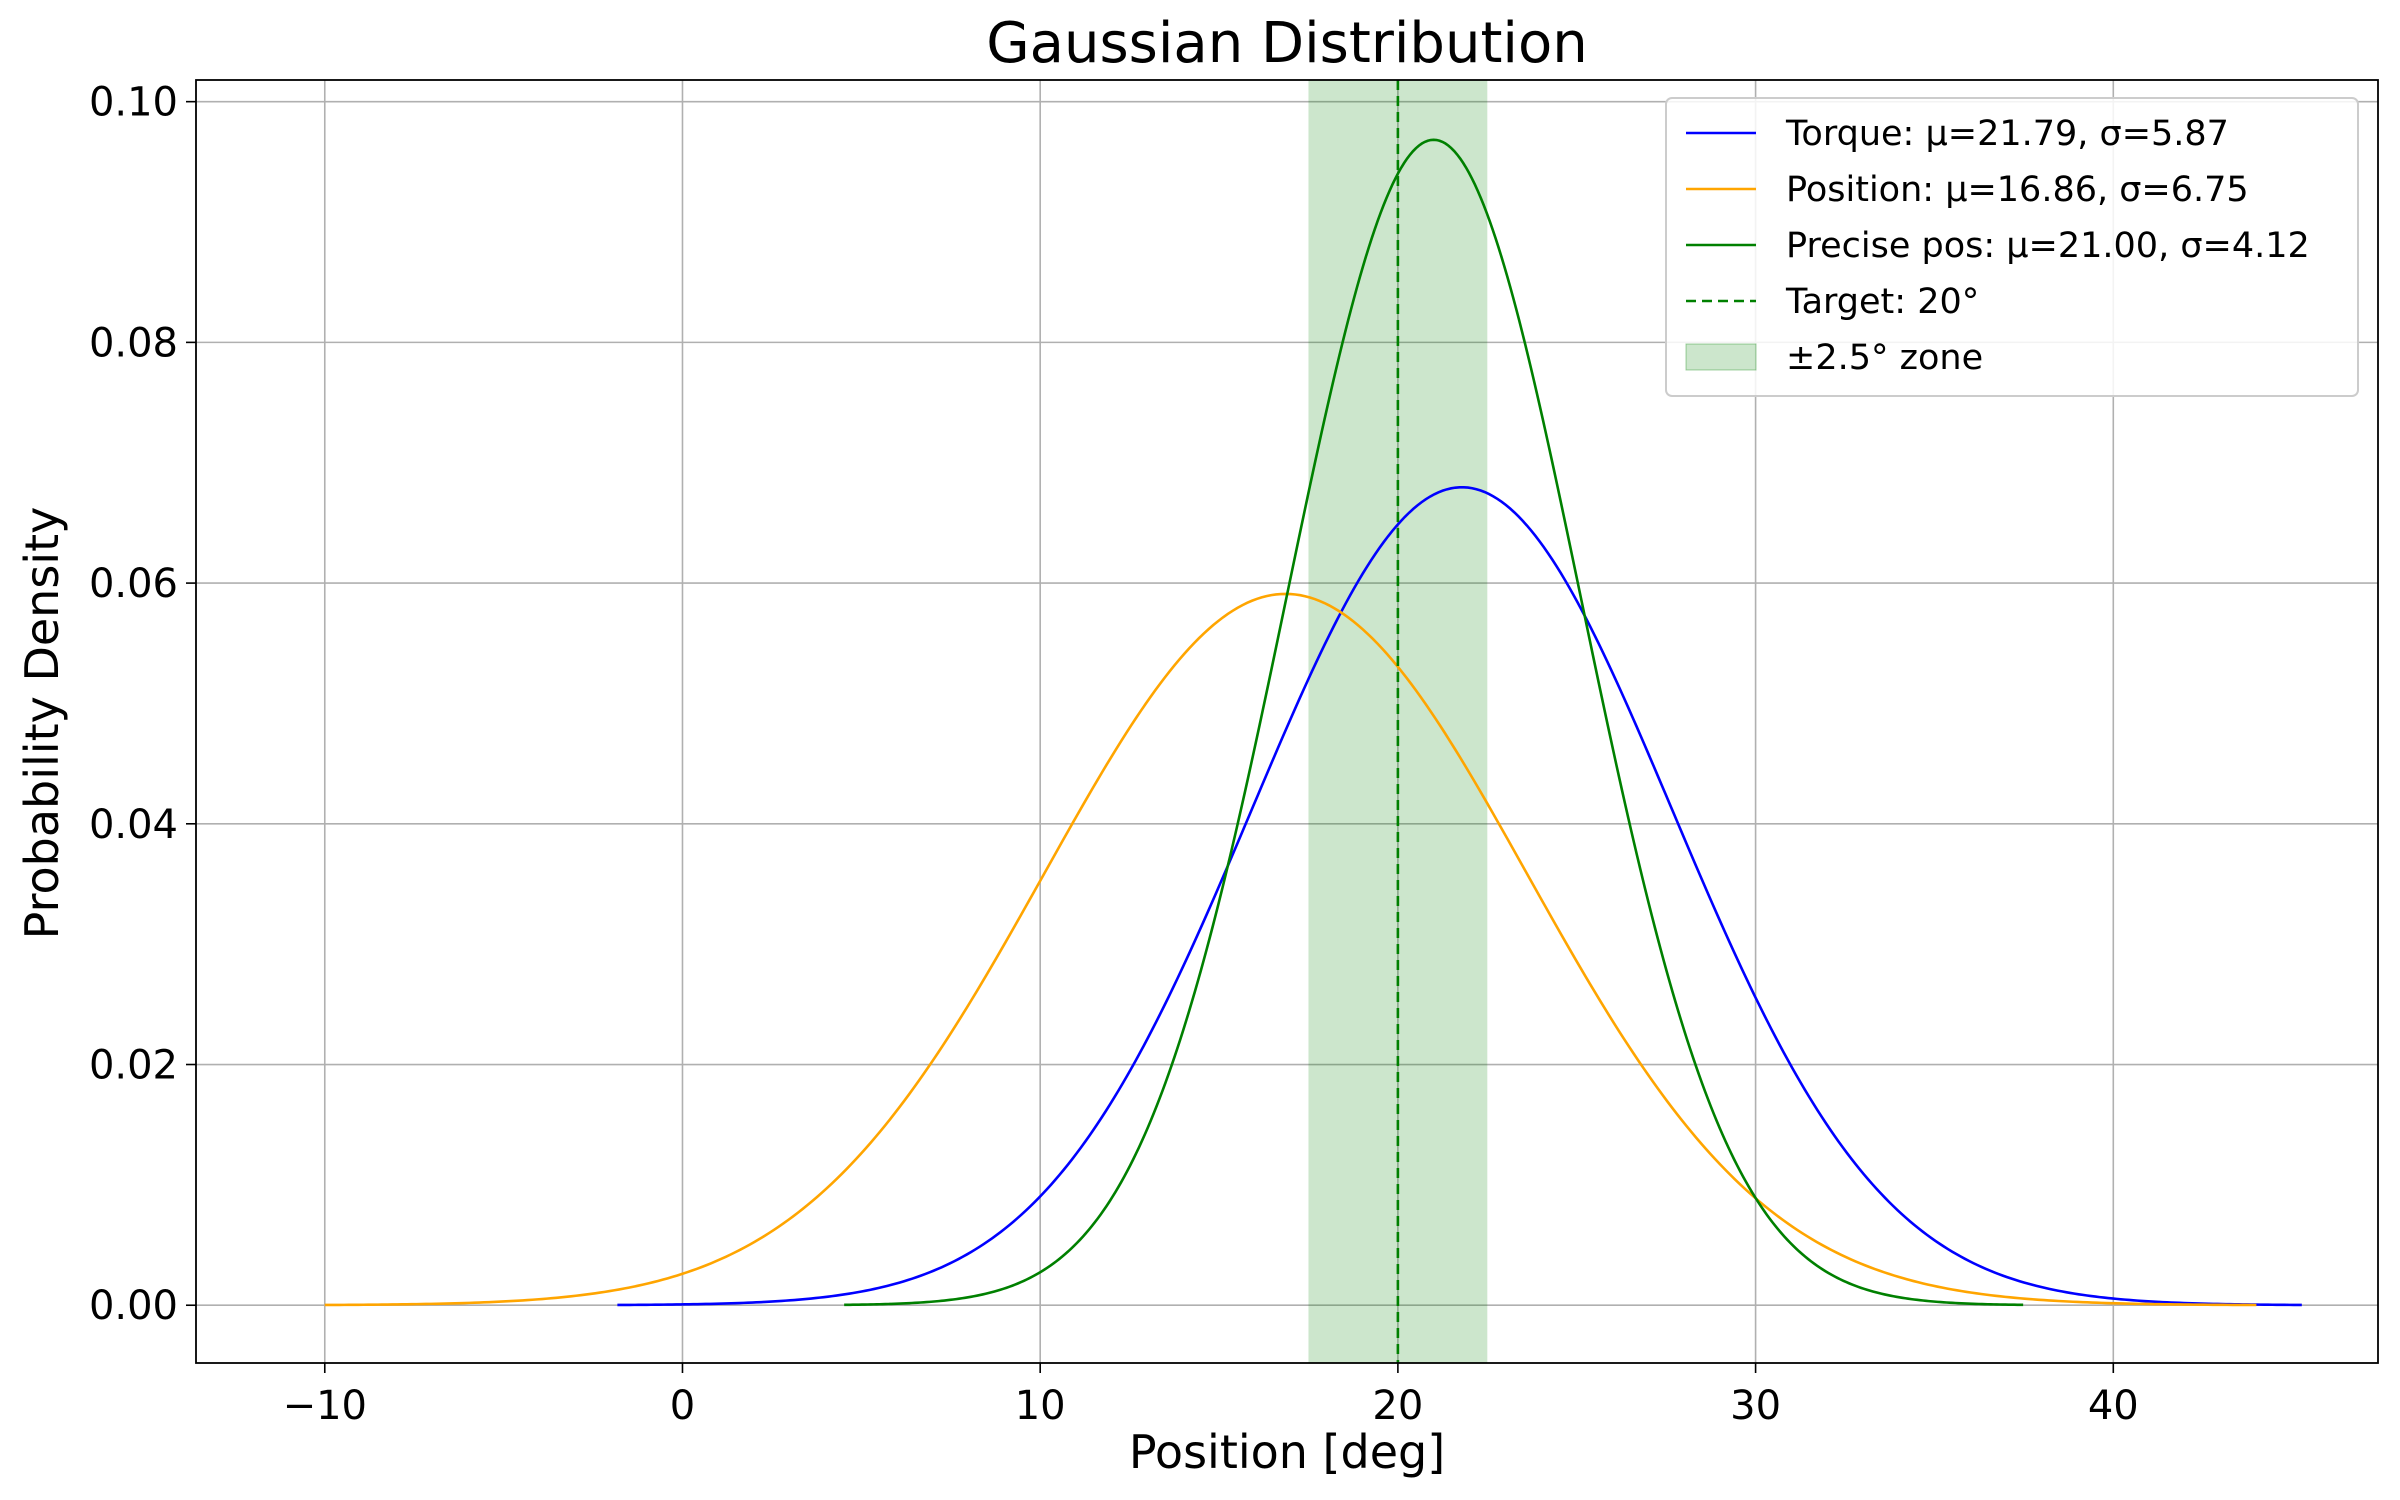 The image size is (2400, 1500). What do you see at coordinates (133, 103) in the screenshot?
I see `y-tick-label: 0.10` at bounding box center [133, 103].